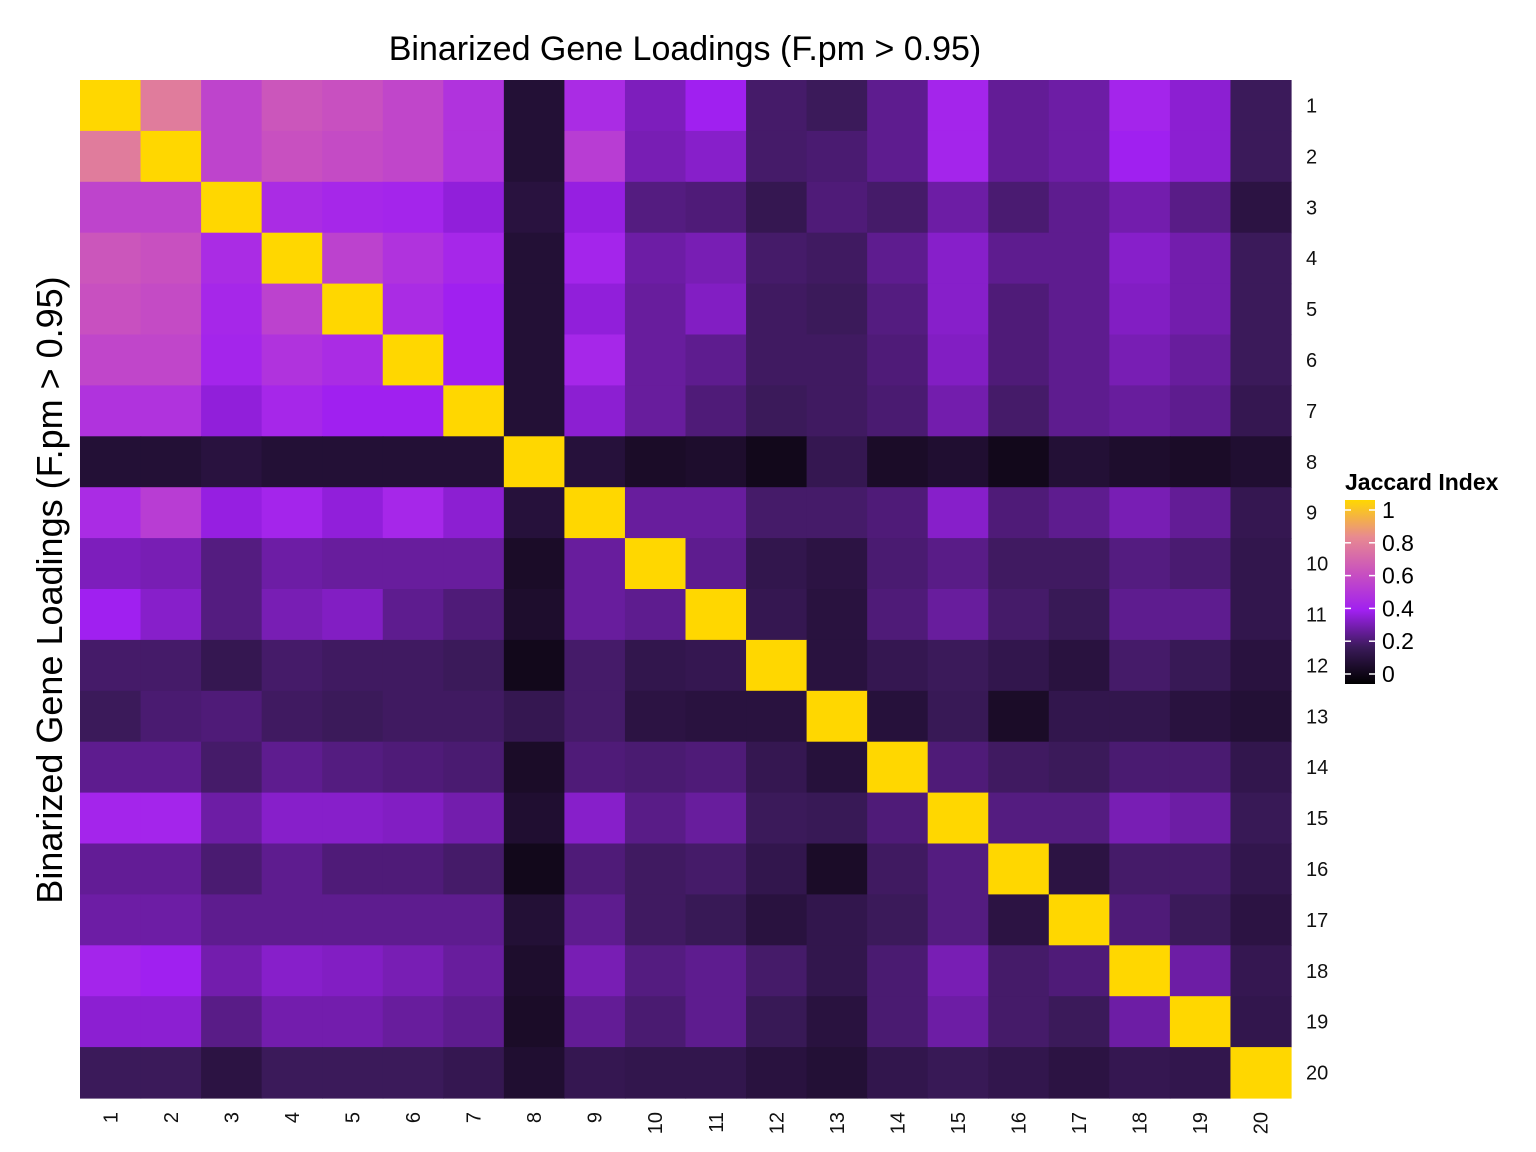 This screenshot has height=1152, width=1536. What do you see at coordinates (1317, 666) in the screenshot?
I see `y-tick-label: 12` at bounding box center [1317, 666].